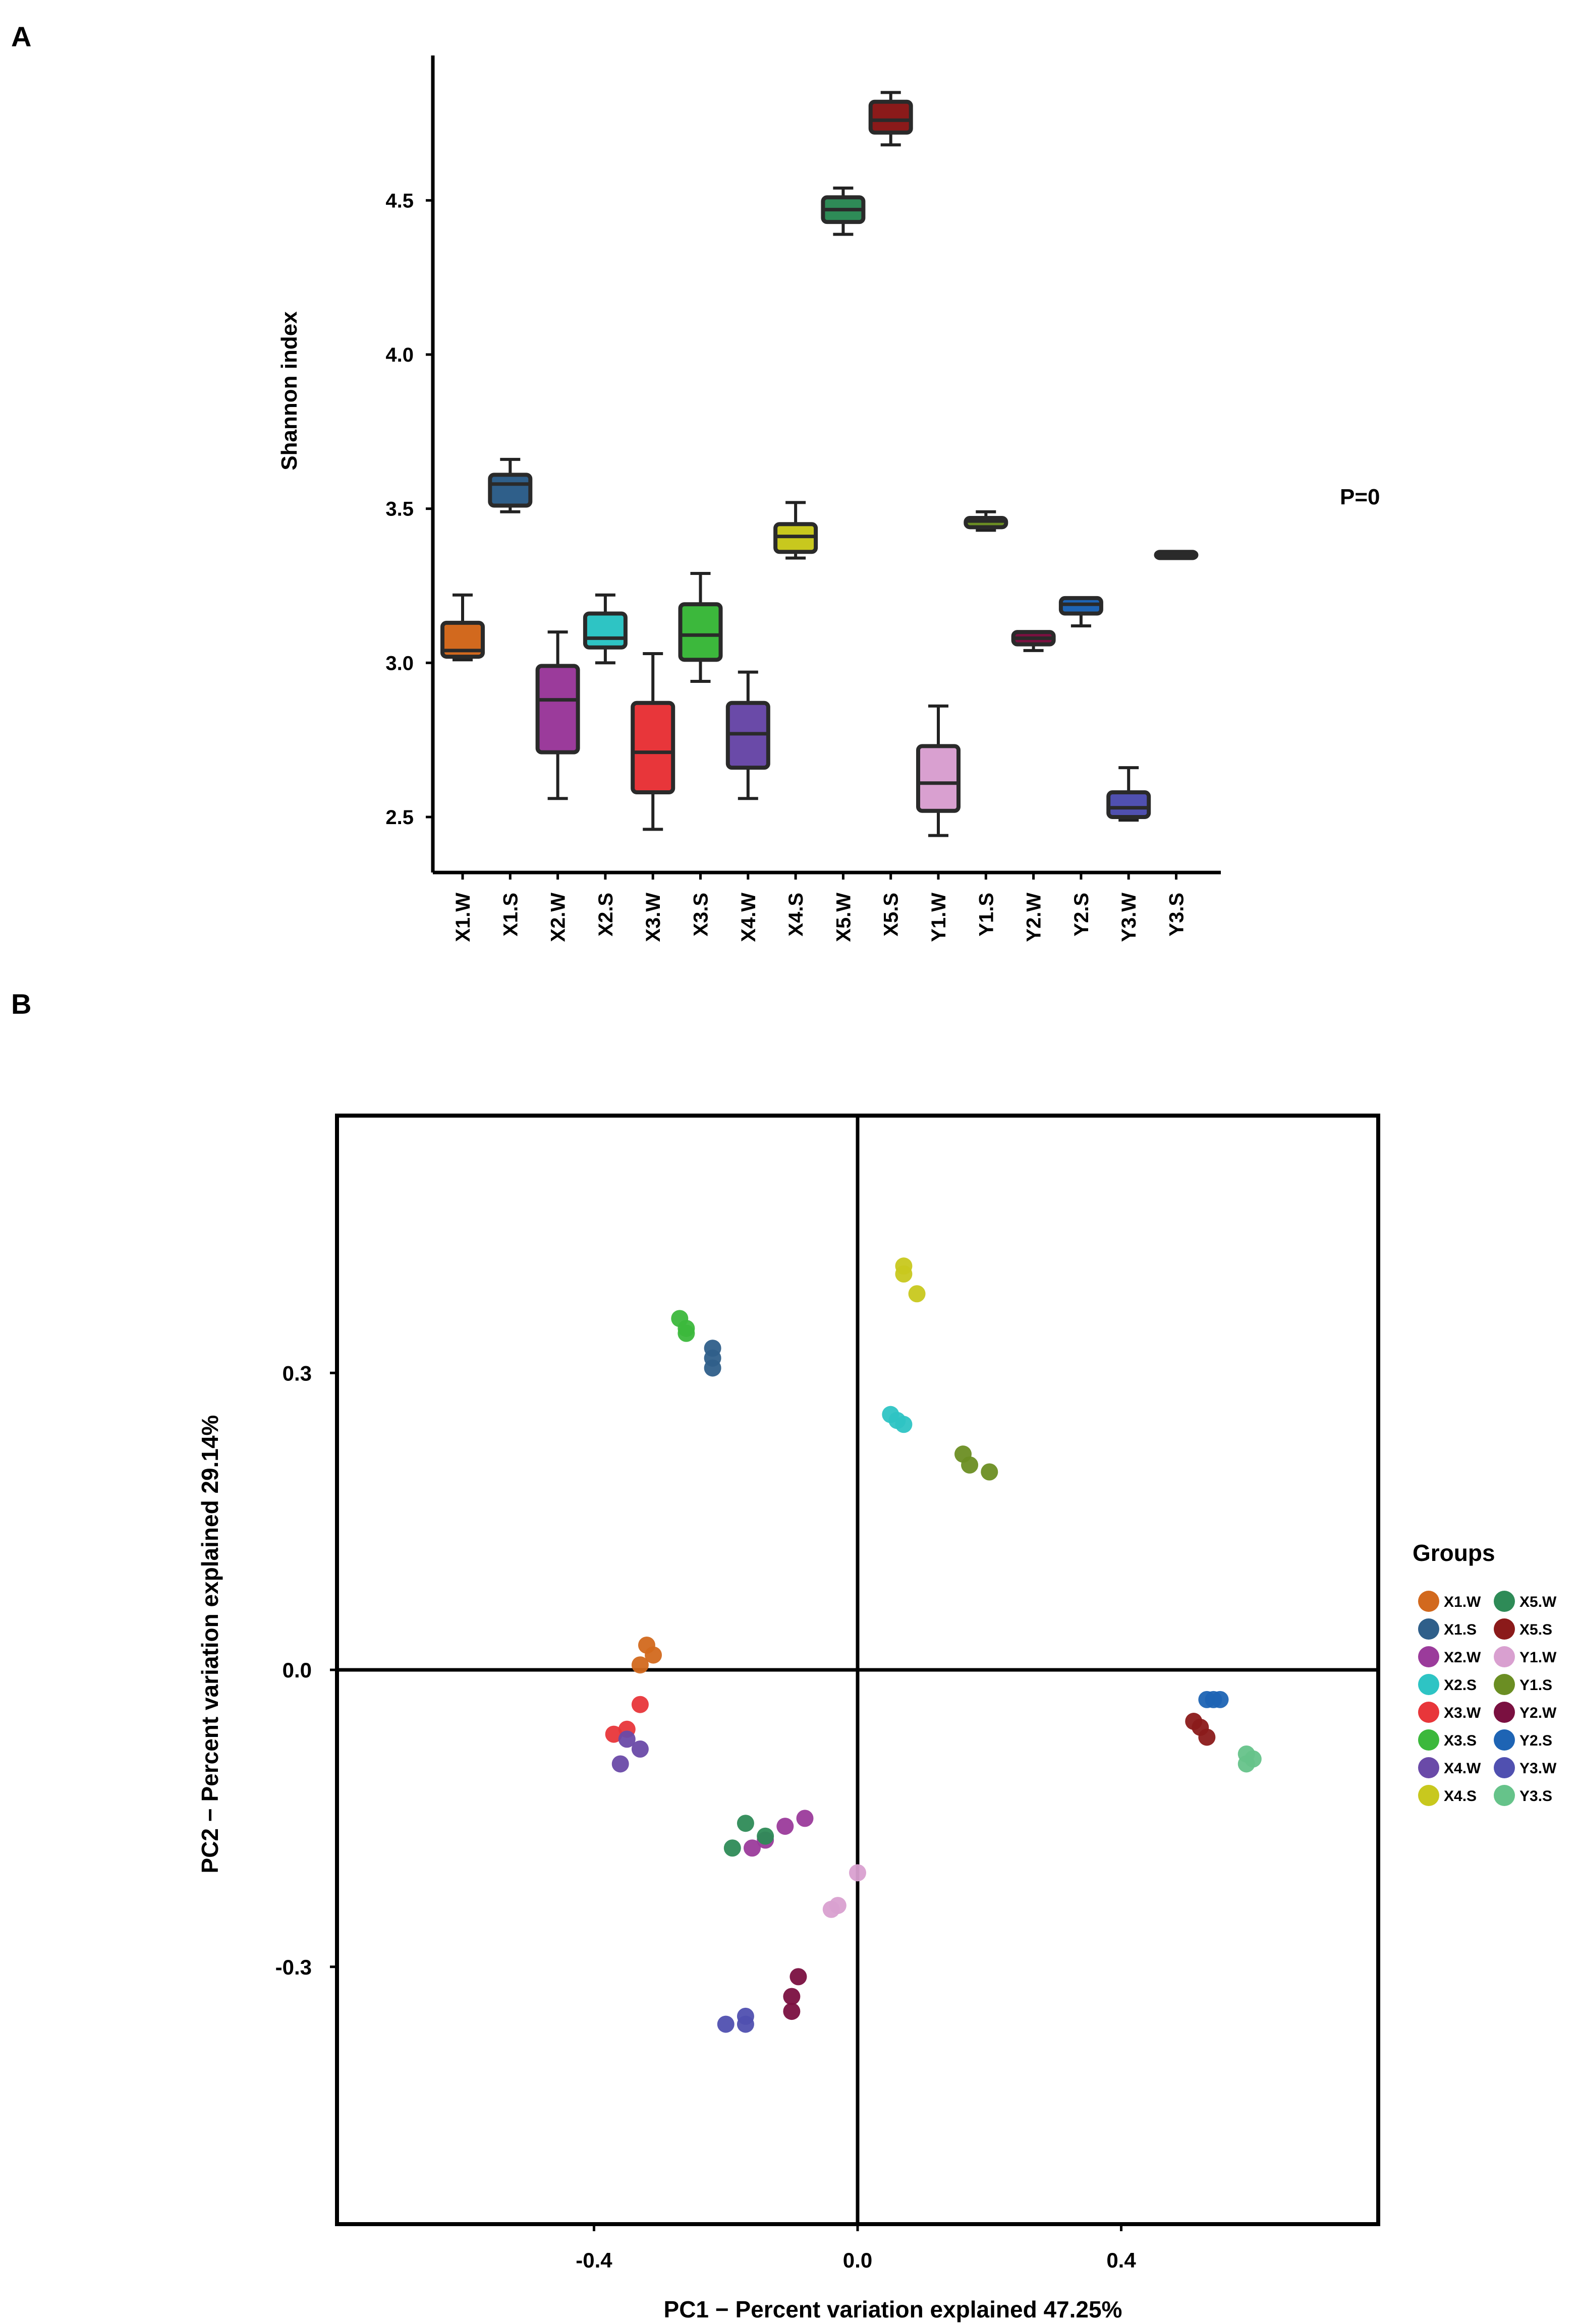 This screenshot has width=1578, height=2324. I want to click on legend-label-x4-w: X4.W, so click(1462, 1769).